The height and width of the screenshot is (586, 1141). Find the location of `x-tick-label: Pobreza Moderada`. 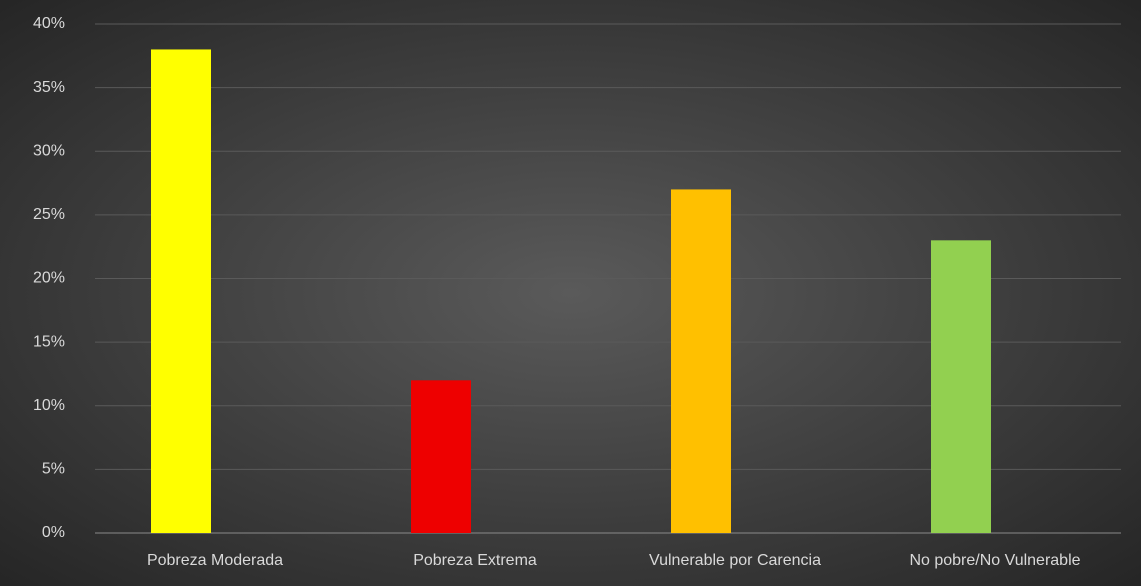

x-tick-label: Pobreza Moderada is located at coordinates (215, 560).